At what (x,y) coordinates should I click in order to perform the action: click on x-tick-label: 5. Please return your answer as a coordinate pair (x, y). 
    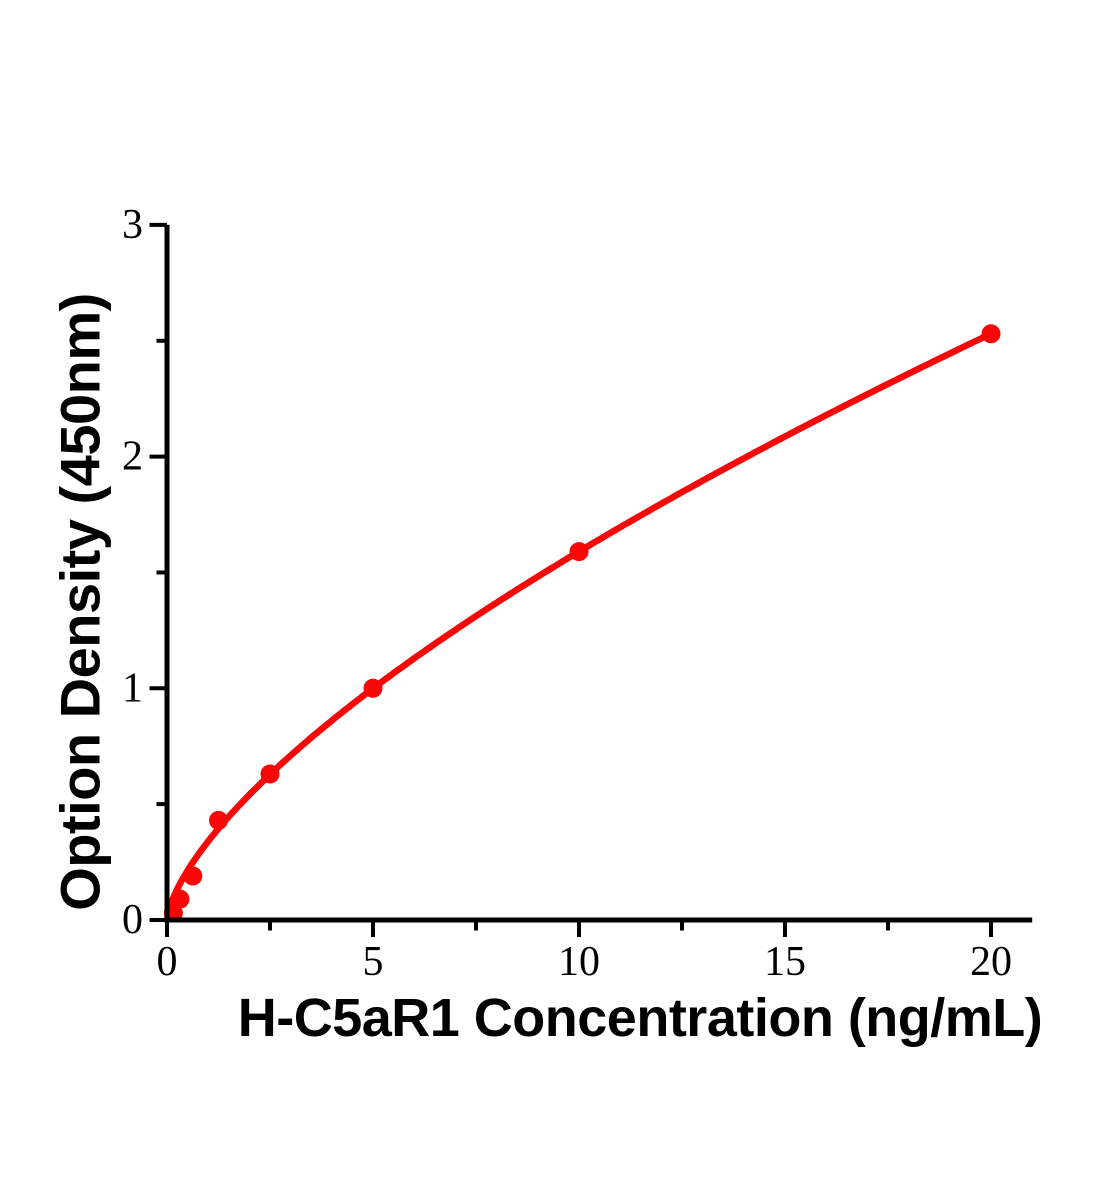
    Looking at the image, I should click on (373, 962).